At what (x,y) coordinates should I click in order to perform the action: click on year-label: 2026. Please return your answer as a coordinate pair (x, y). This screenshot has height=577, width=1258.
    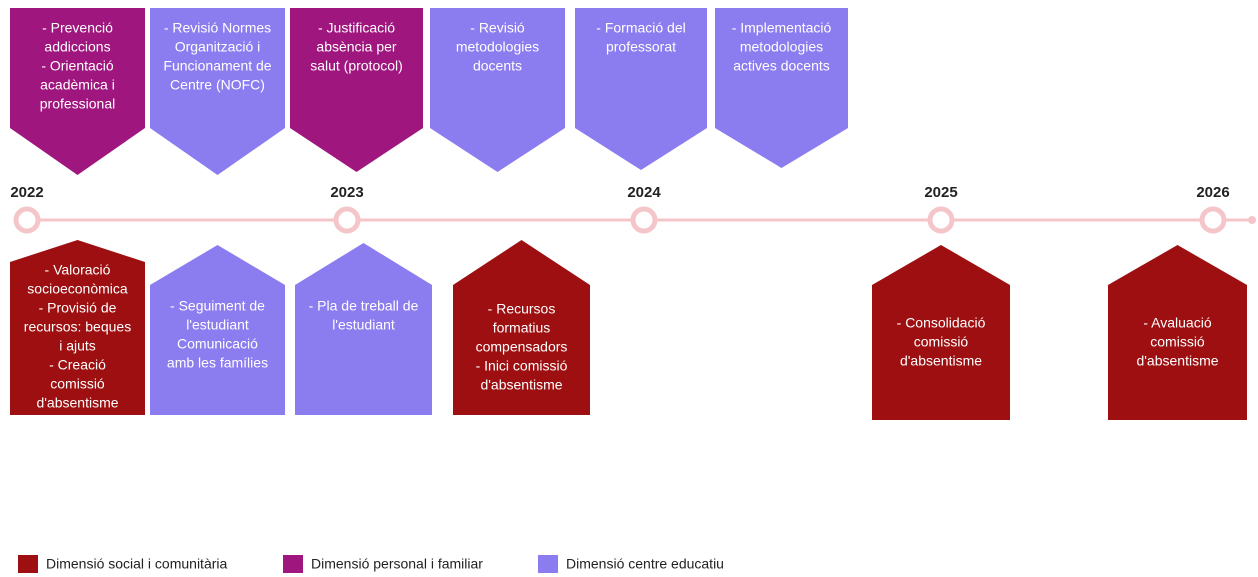
    Looking at the image, I should click on (1212, 192).